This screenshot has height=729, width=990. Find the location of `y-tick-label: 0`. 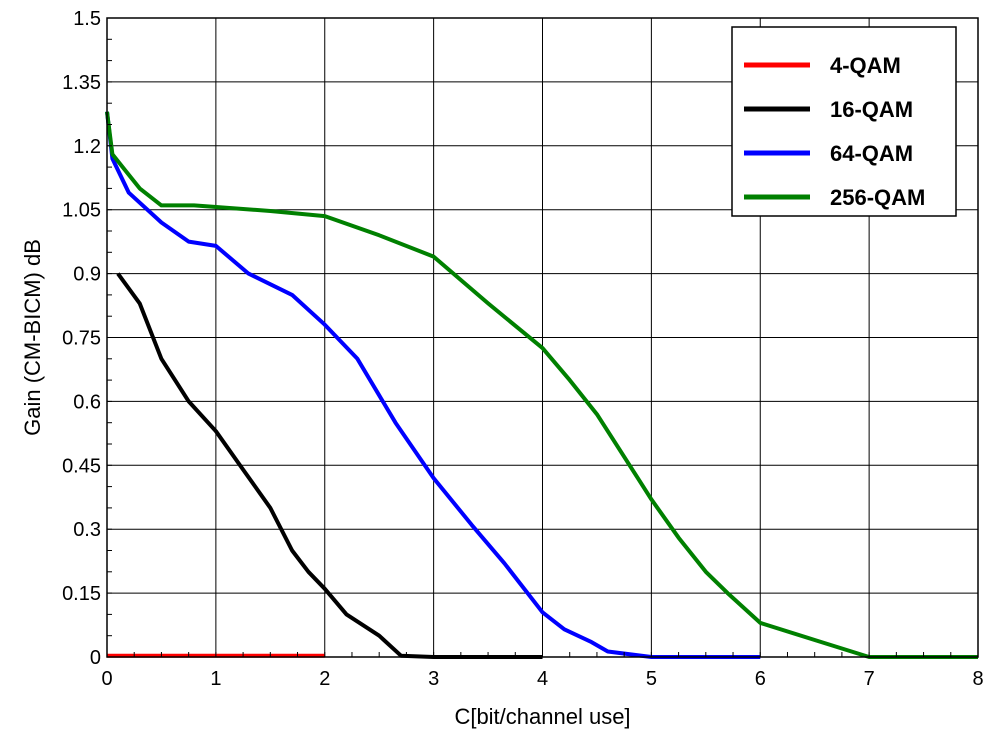

y-tick-label: 0 is located at coordinates (95, 658).